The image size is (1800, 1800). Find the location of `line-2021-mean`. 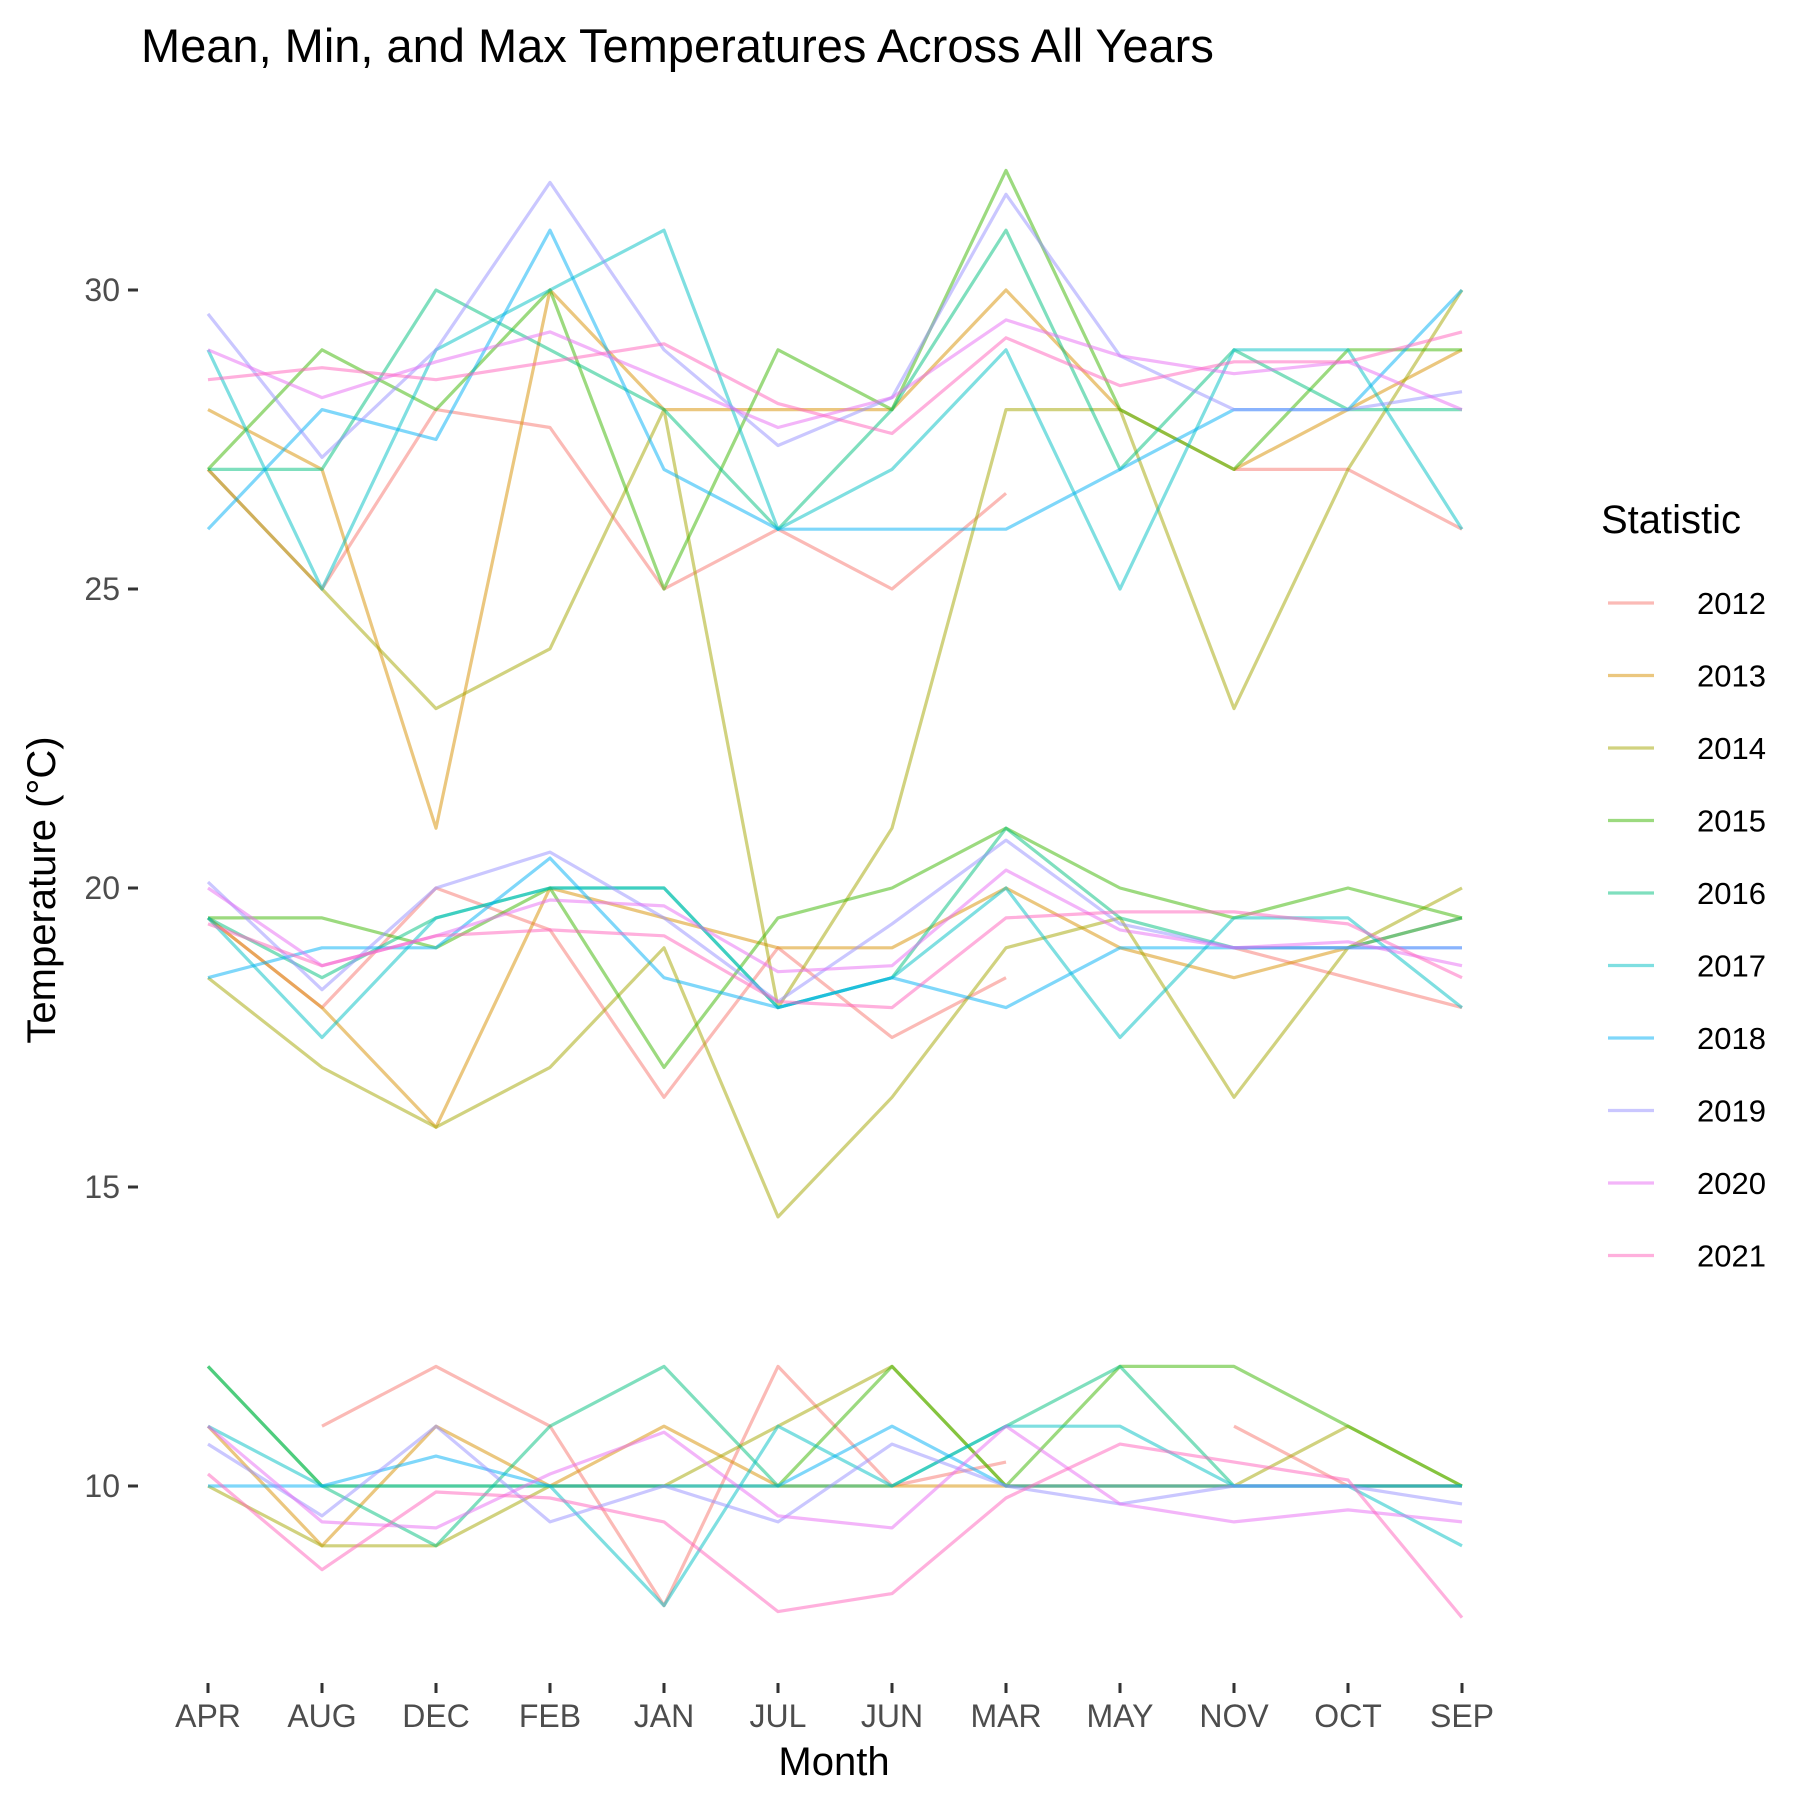

line-2021-mean is located at coordinates (835, 960).